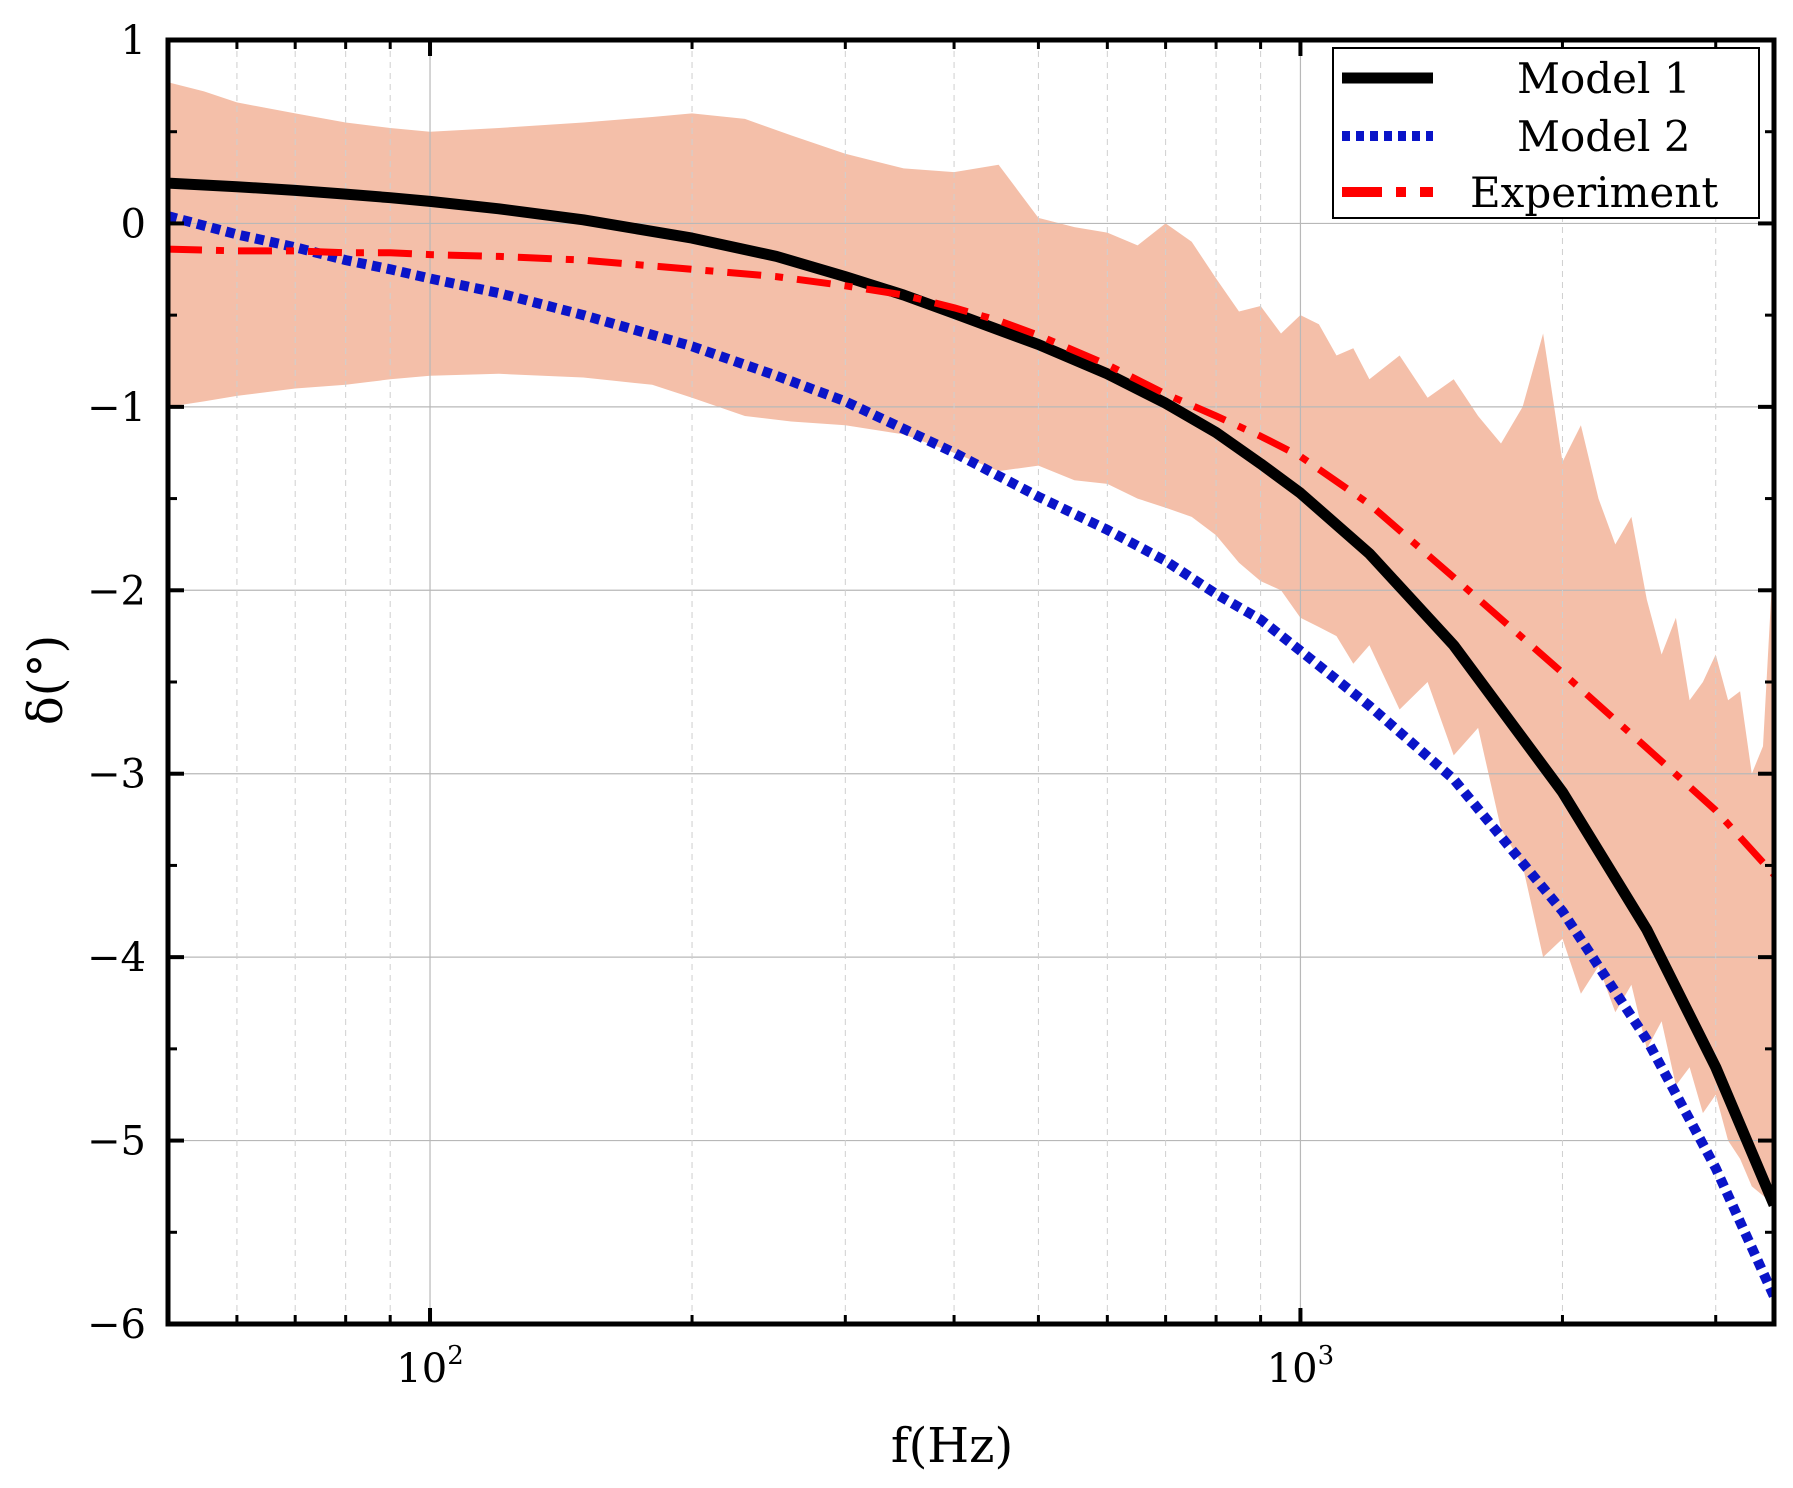  Describe the element at coordinates (952, 1446) in the screenshot. I see `x-axis-title: f(Hz)` at that location.